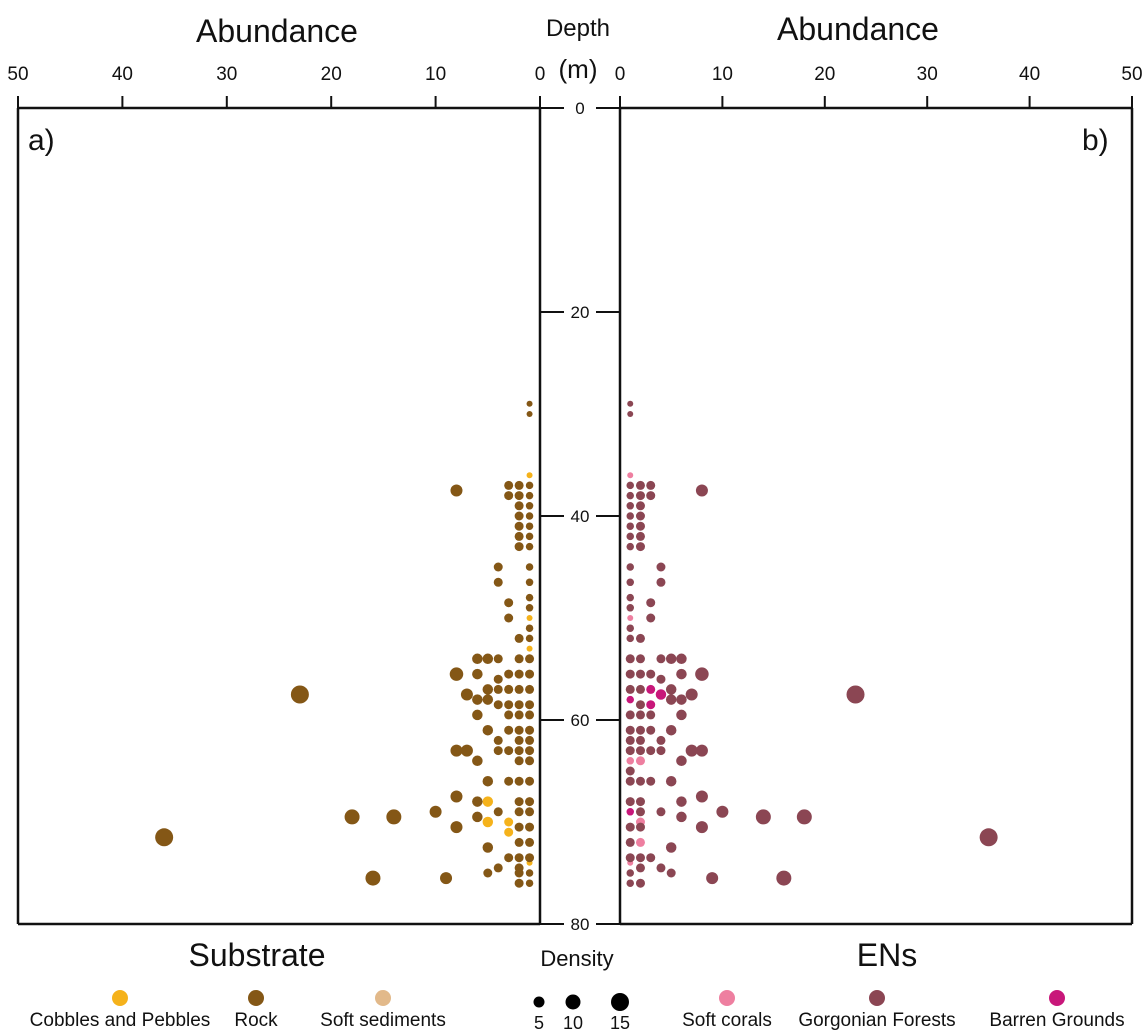  Describe the element at coordinates (580, 312) in the screenshot. I see `depth-tick-label: 20` at that location.